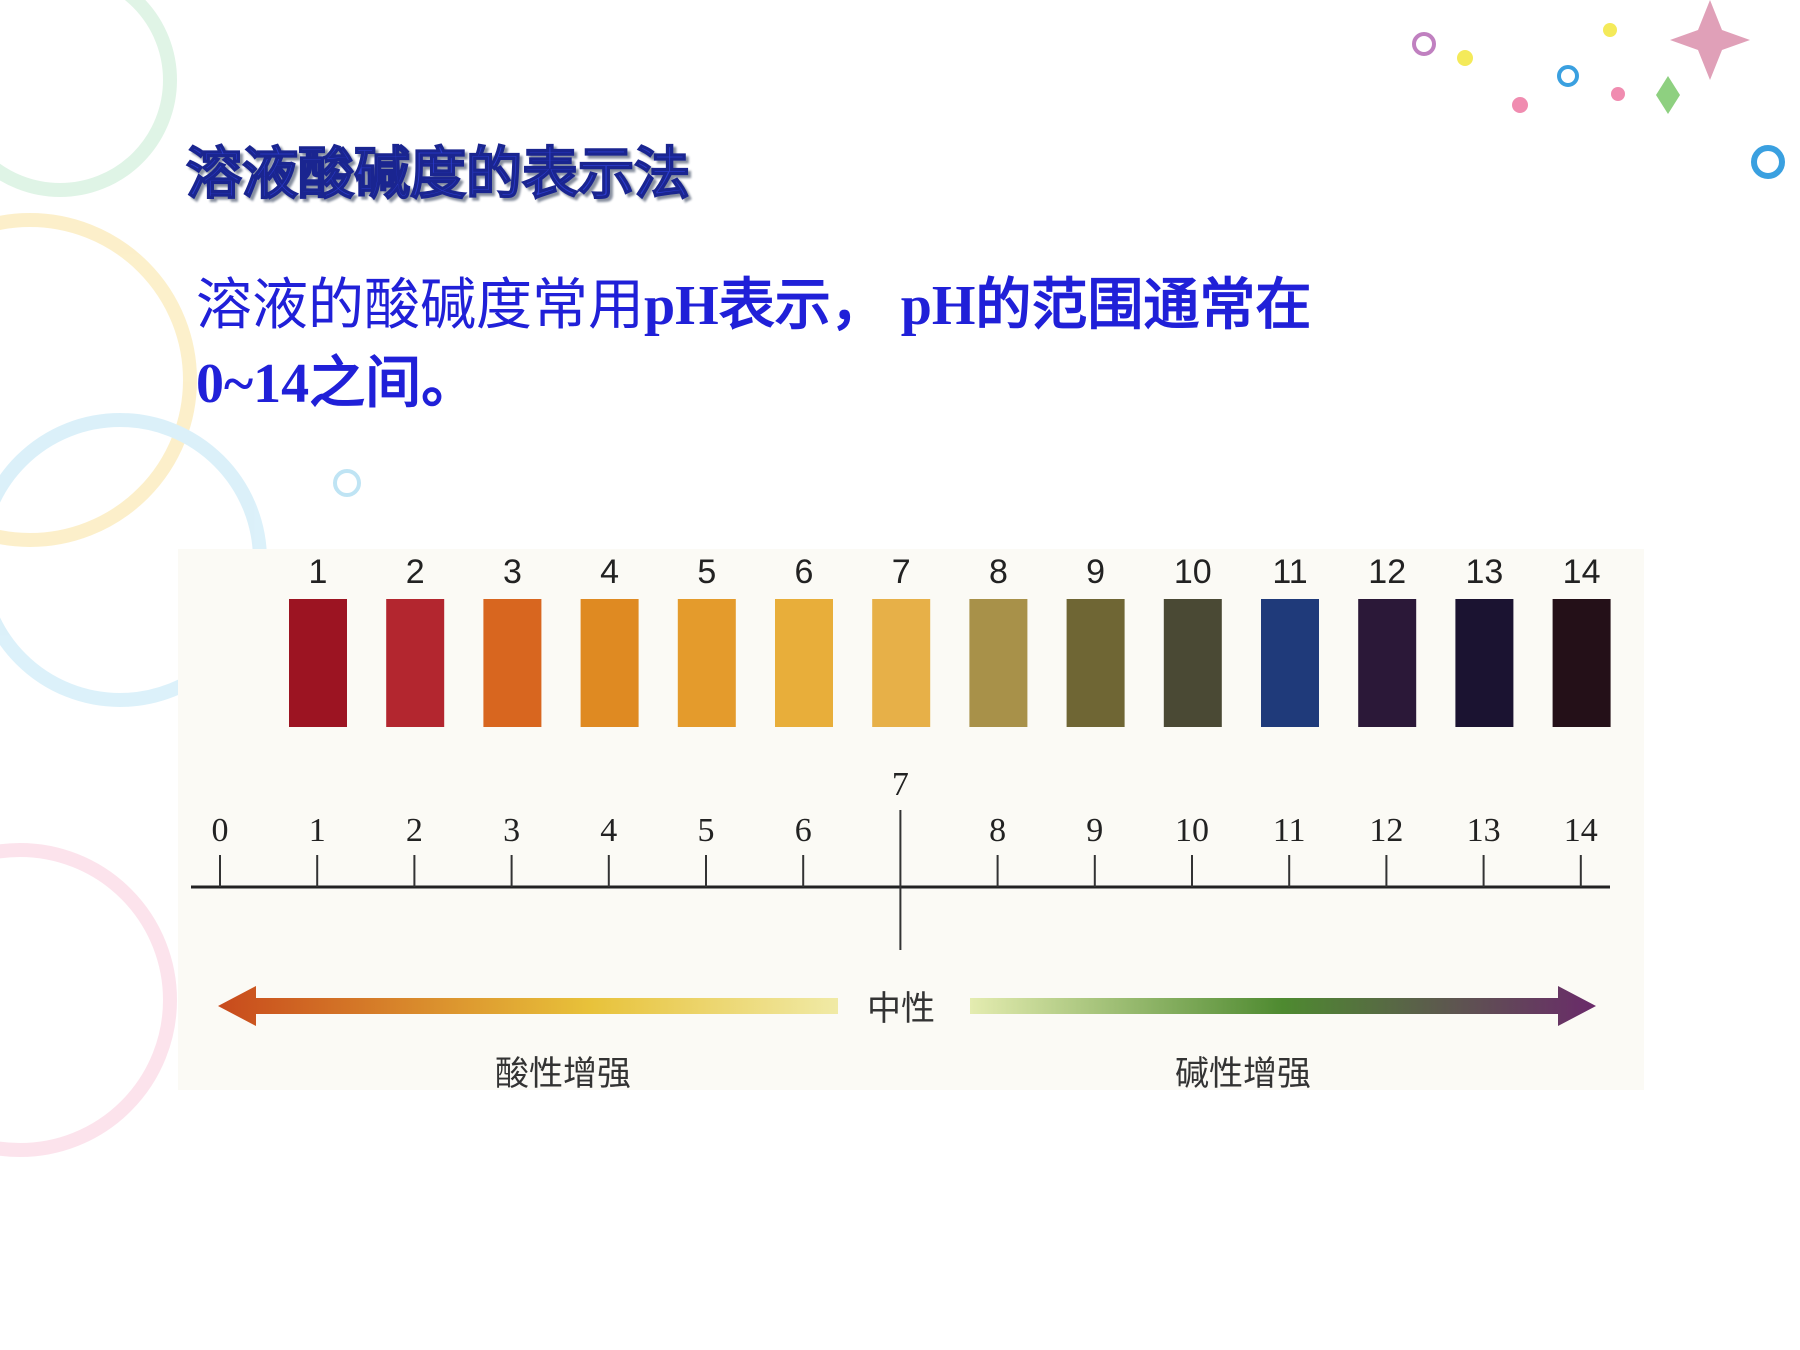 The image size is (1800, 1350). What do you see at coordinates (420, 305) in the screenshot?
I see `body-text-a: 溶液的酸碱度常用` at bounding box center [420, 305].